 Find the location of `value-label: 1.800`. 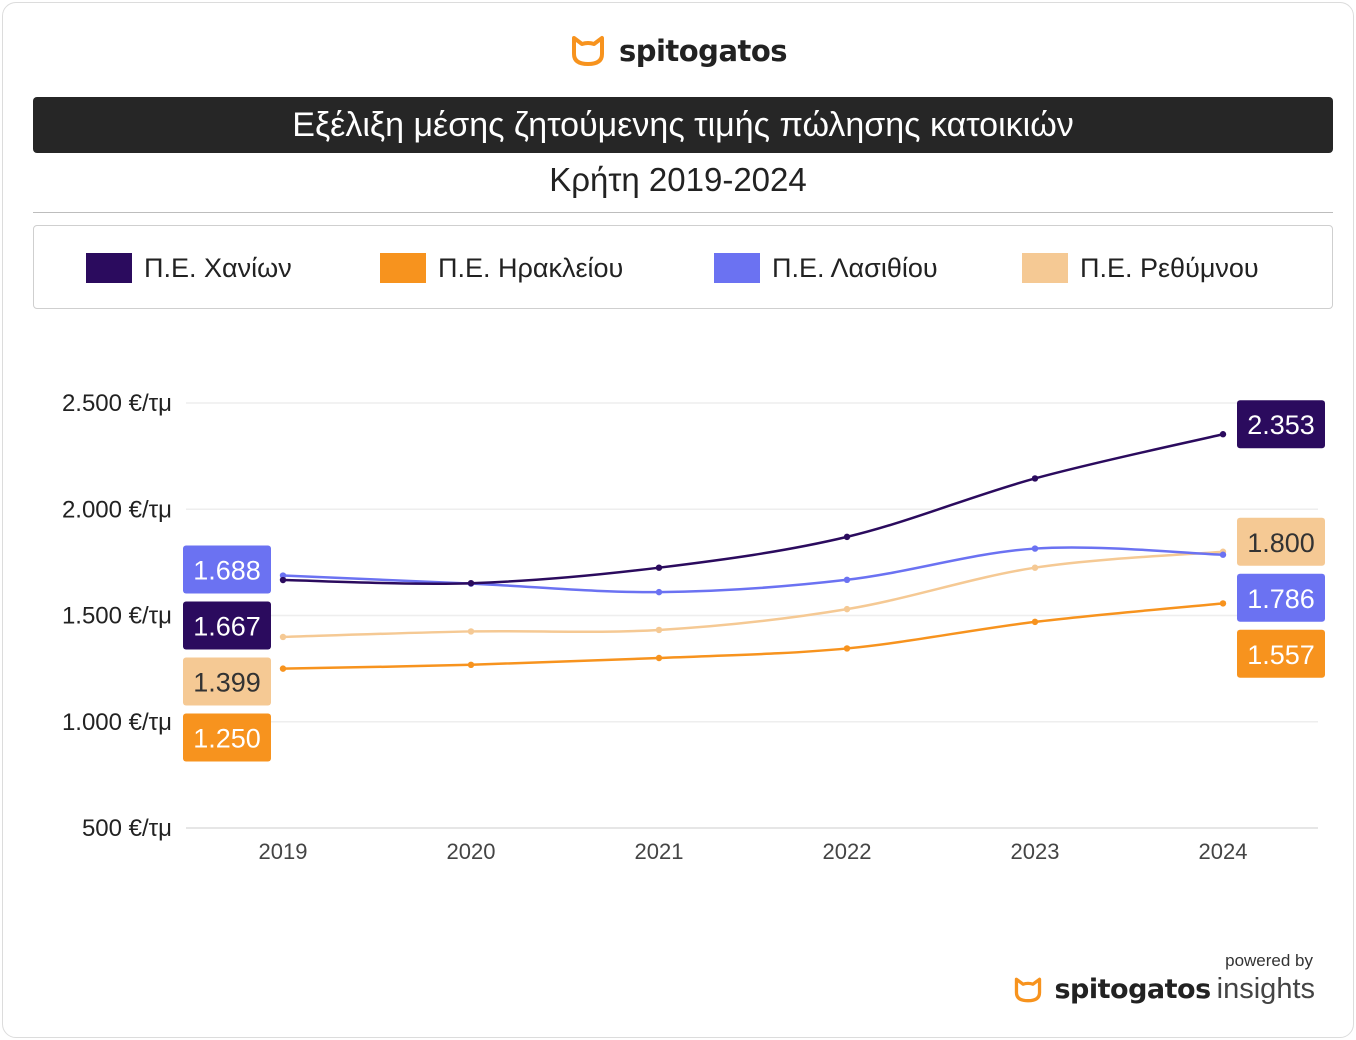

value-label: 1.800 is located at coordinates (1281, 543).